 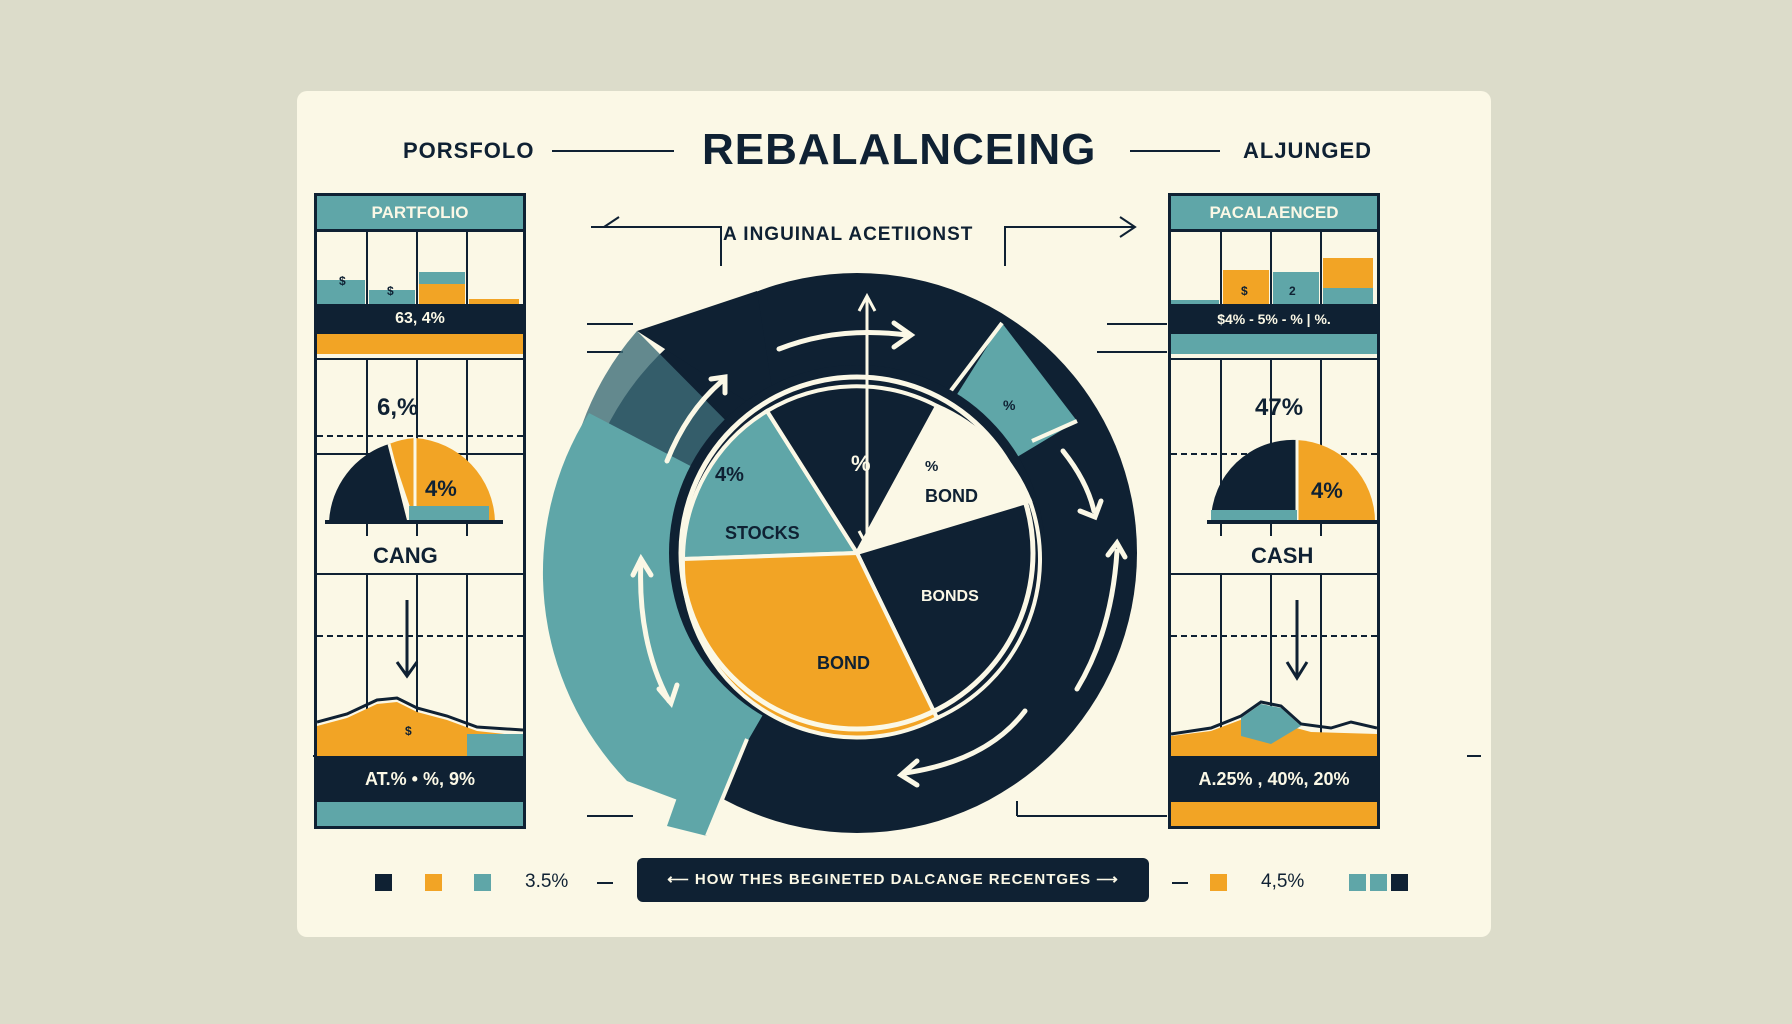 I want to click on header-rule-right, so click(x=1175, y=151).